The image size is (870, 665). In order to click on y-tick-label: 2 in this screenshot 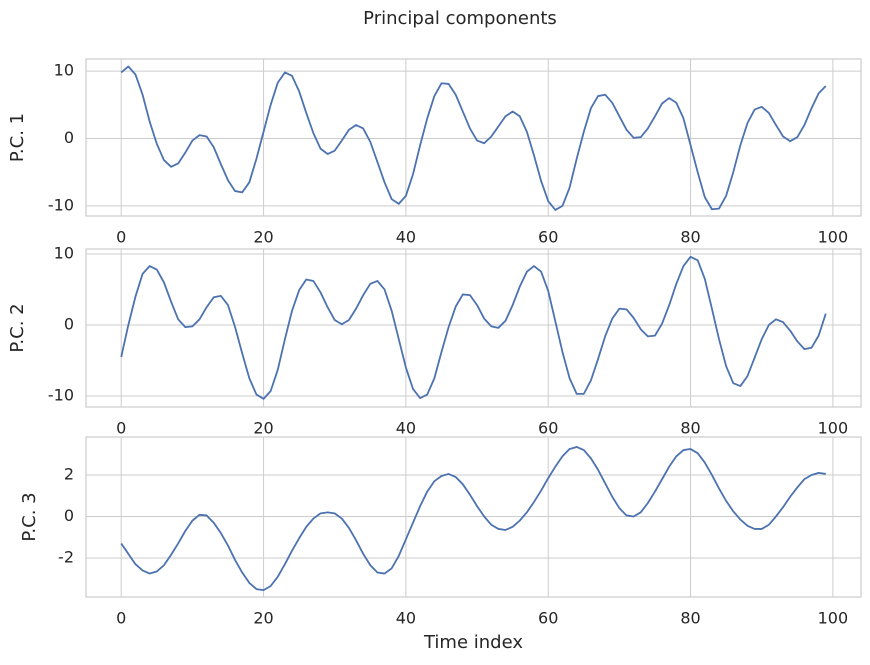, I will do `click(69, 473)`.